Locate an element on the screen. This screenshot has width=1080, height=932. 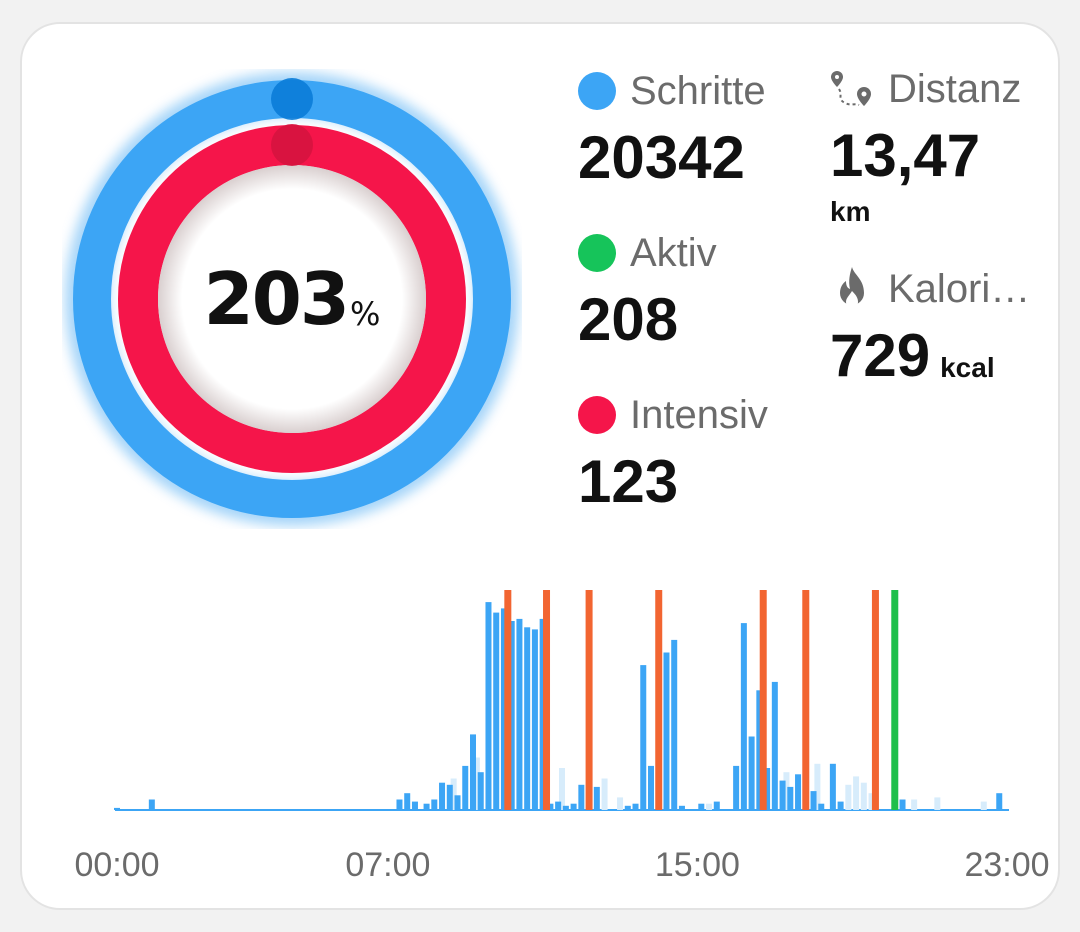
stat-intense: Intensiv 123 is located at coordinates (673, 451).